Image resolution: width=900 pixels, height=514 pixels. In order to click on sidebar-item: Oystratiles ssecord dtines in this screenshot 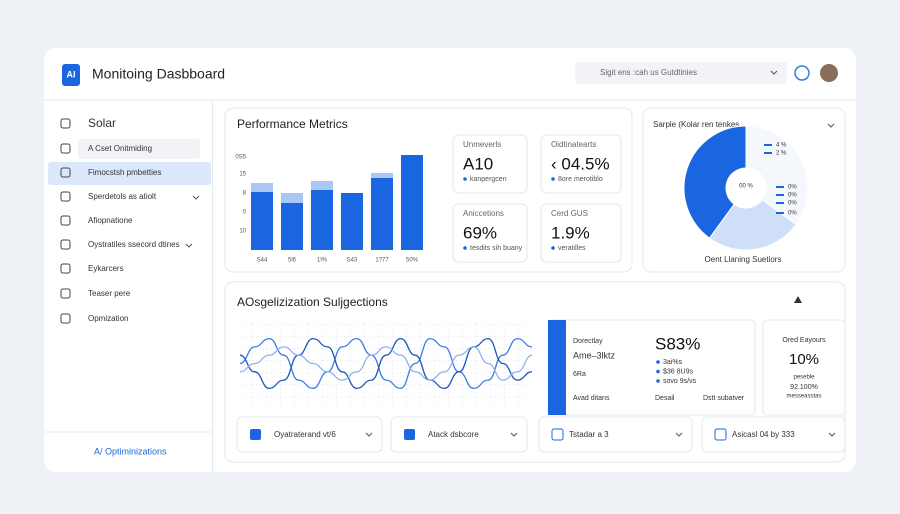, I will do `click(134, 244)`.